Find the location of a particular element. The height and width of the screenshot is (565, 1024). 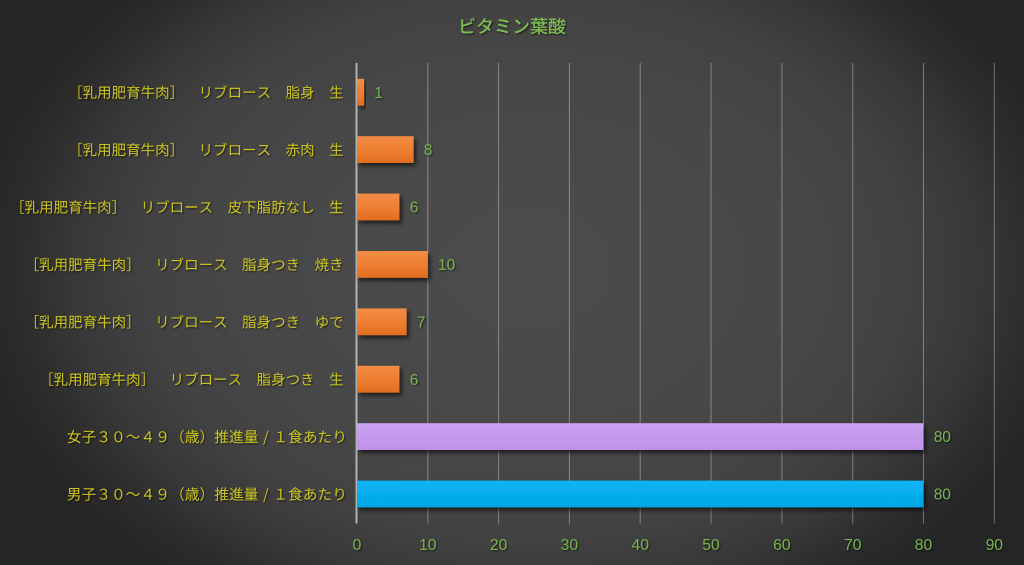

svg-text: 90 is located at coordinates (995, 545).